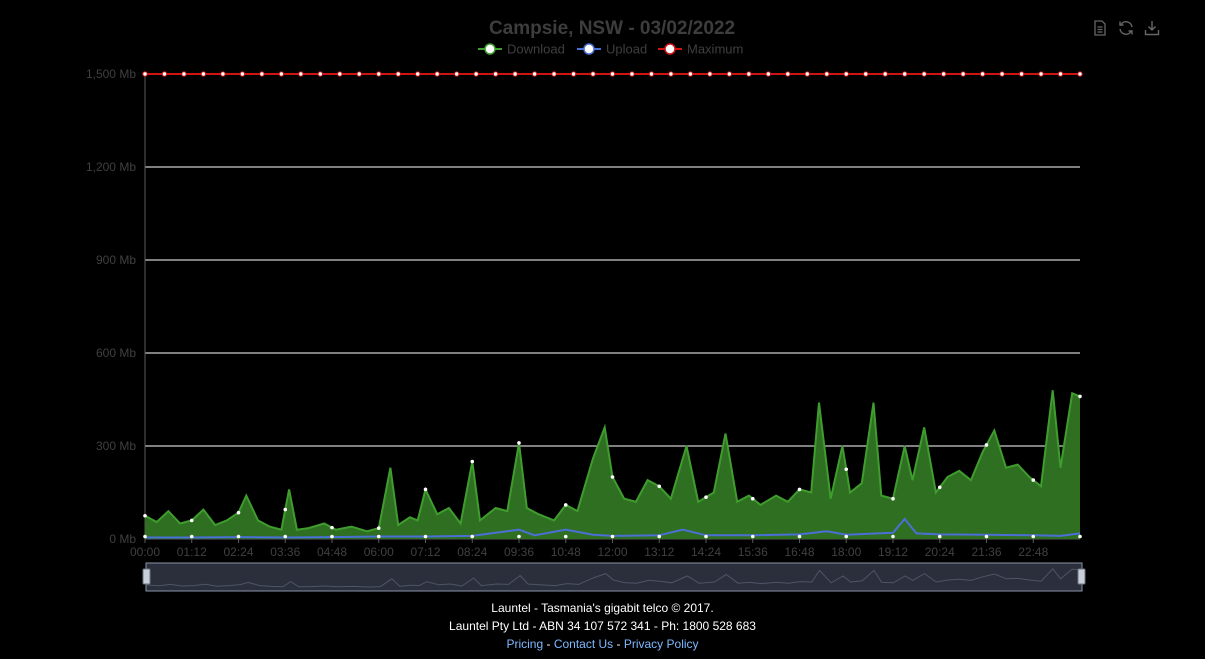 This screenshot has height=659, width=1205. I want to click on x-tick-label: 04:48, so click(332, 552).